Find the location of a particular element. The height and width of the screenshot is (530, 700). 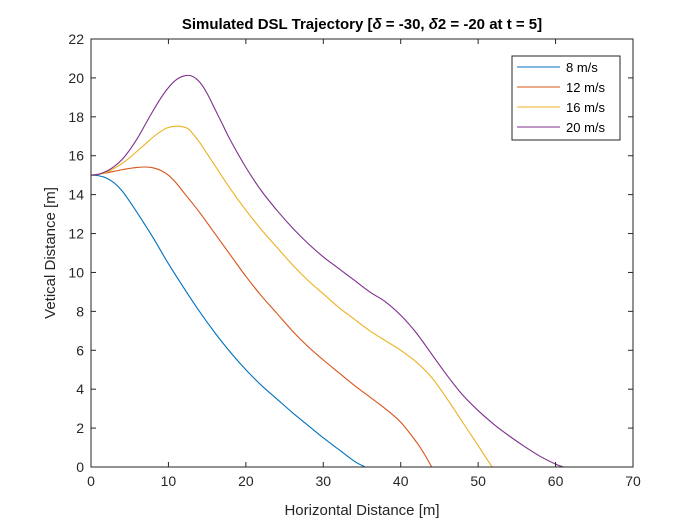

x-axis-label: Horizontal Distance [m] is located at coordinates (361, 510).